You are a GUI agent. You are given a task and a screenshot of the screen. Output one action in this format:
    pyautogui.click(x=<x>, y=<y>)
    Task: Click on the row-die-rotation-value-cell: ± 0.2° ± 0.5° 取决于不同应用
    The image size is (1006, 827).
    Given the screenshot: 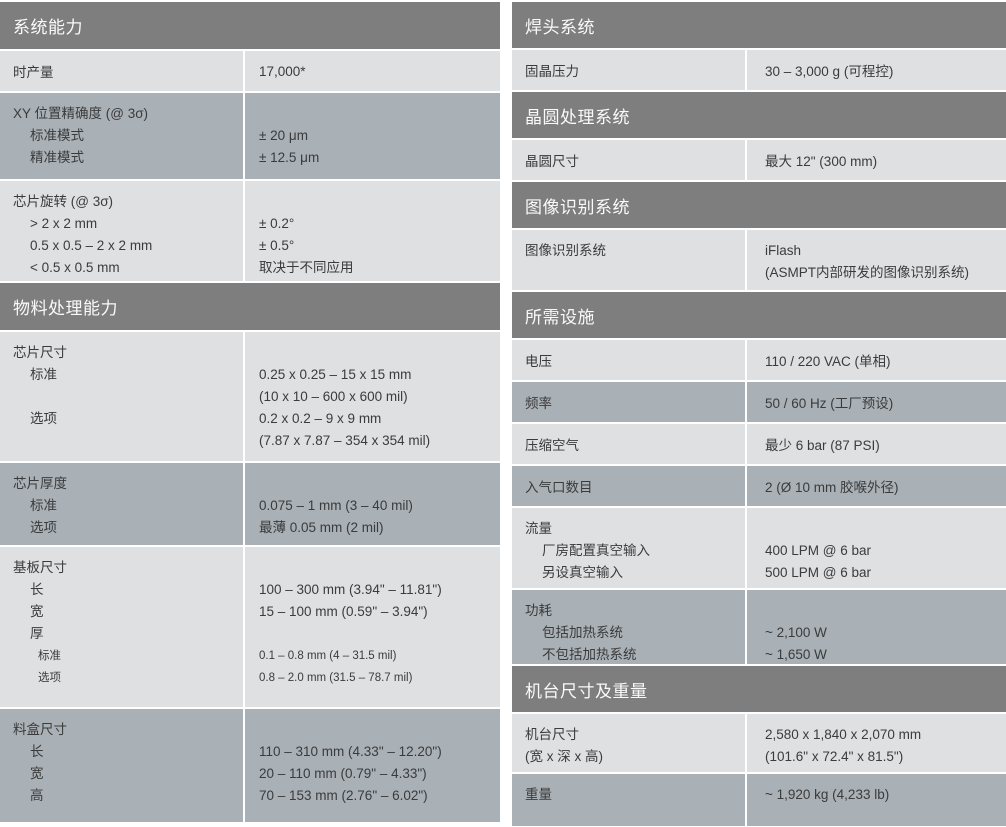 What is the action you would take?
    pyautogui.click(x=372, y=231)
    